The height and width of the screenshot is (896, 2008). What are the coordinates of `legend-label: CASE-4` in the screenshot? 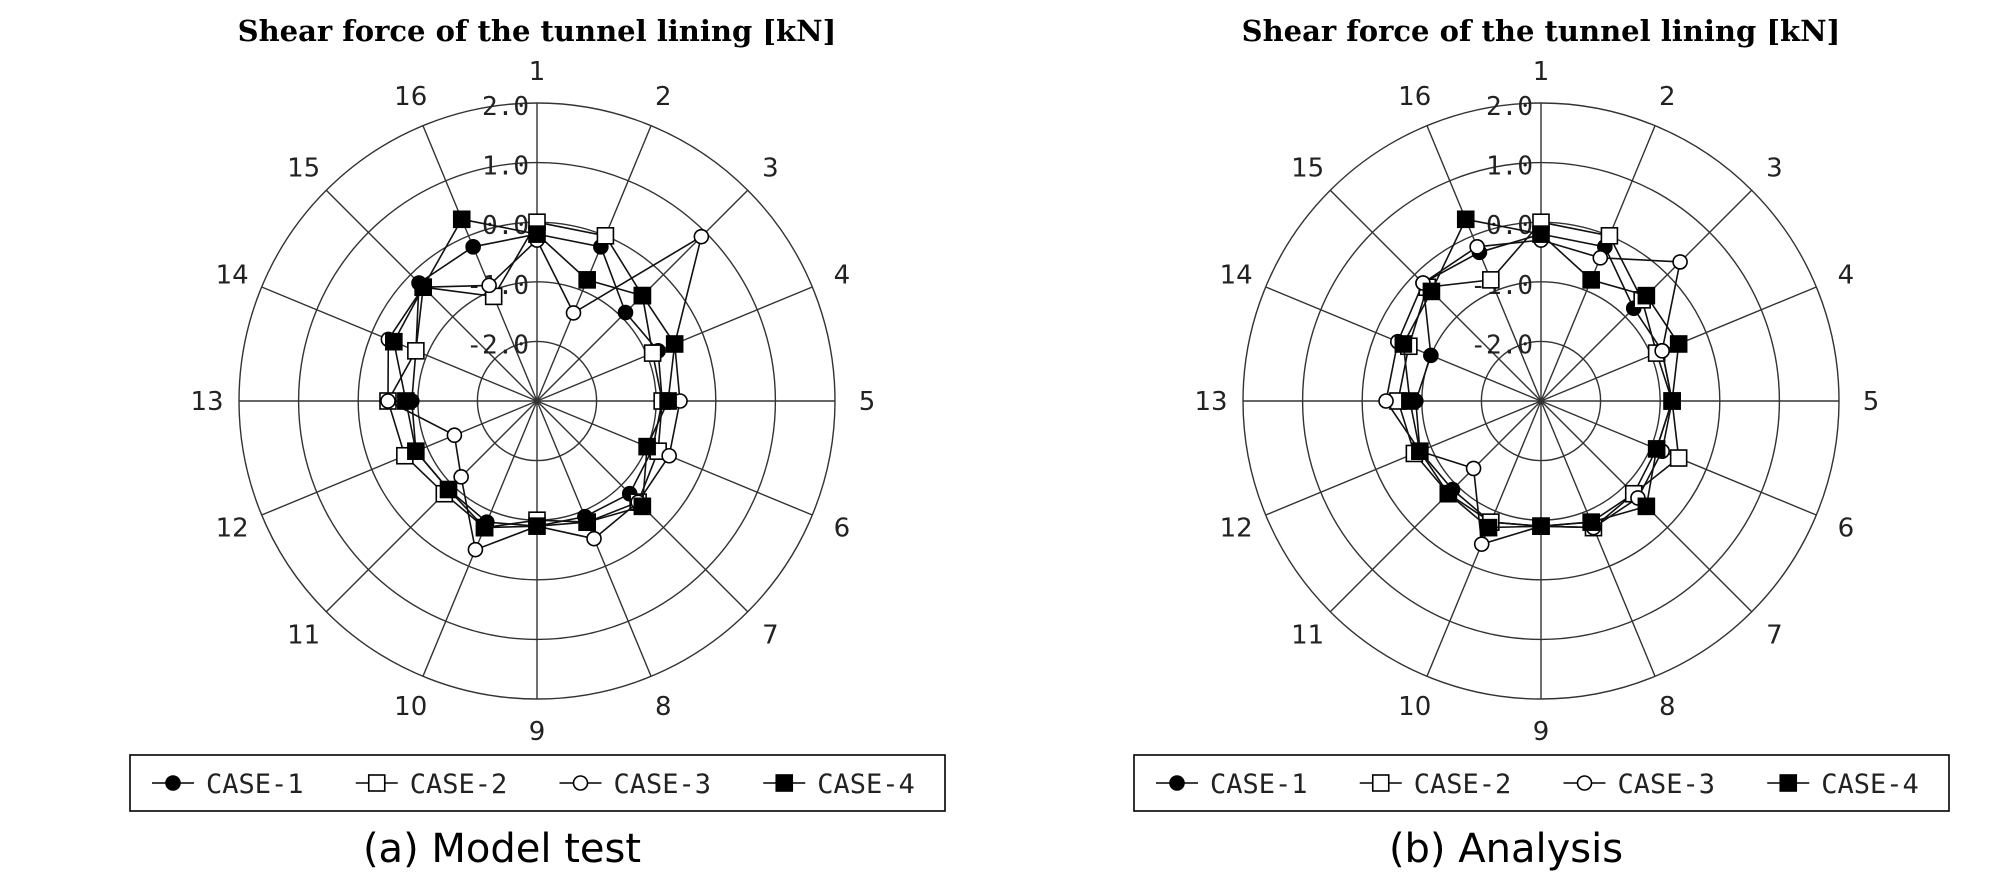 It's located at (1870, 784).